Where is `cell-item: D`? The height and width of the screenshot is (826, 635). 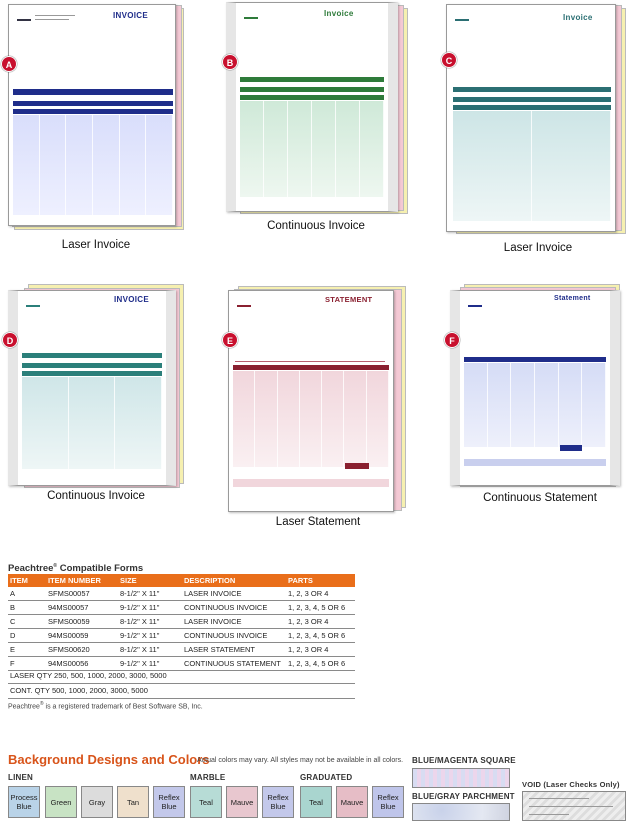 cell-item: D is located at coordinates (27, 635).